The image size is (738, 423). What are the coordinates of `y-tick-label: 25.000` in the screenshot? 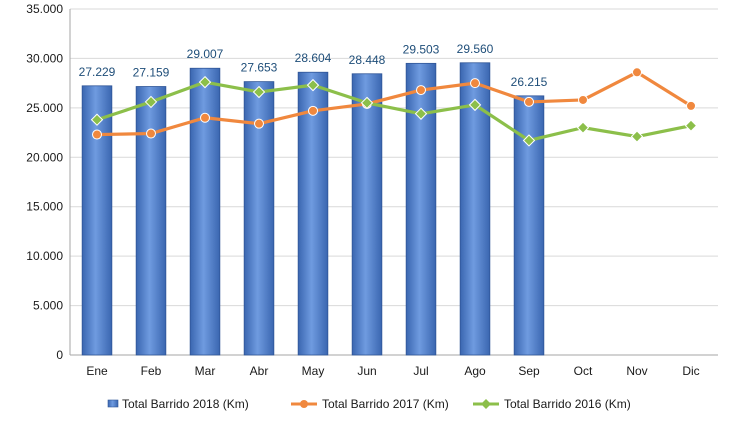 It's located at (44, 108).